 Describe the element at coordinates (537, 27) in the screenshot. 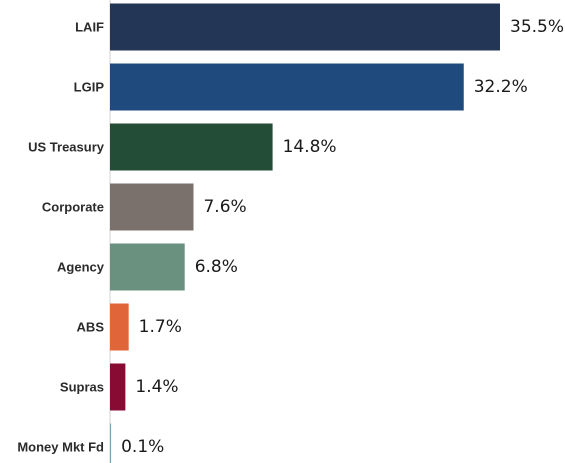

I see `value-label-laif: 35.5%` at that location.